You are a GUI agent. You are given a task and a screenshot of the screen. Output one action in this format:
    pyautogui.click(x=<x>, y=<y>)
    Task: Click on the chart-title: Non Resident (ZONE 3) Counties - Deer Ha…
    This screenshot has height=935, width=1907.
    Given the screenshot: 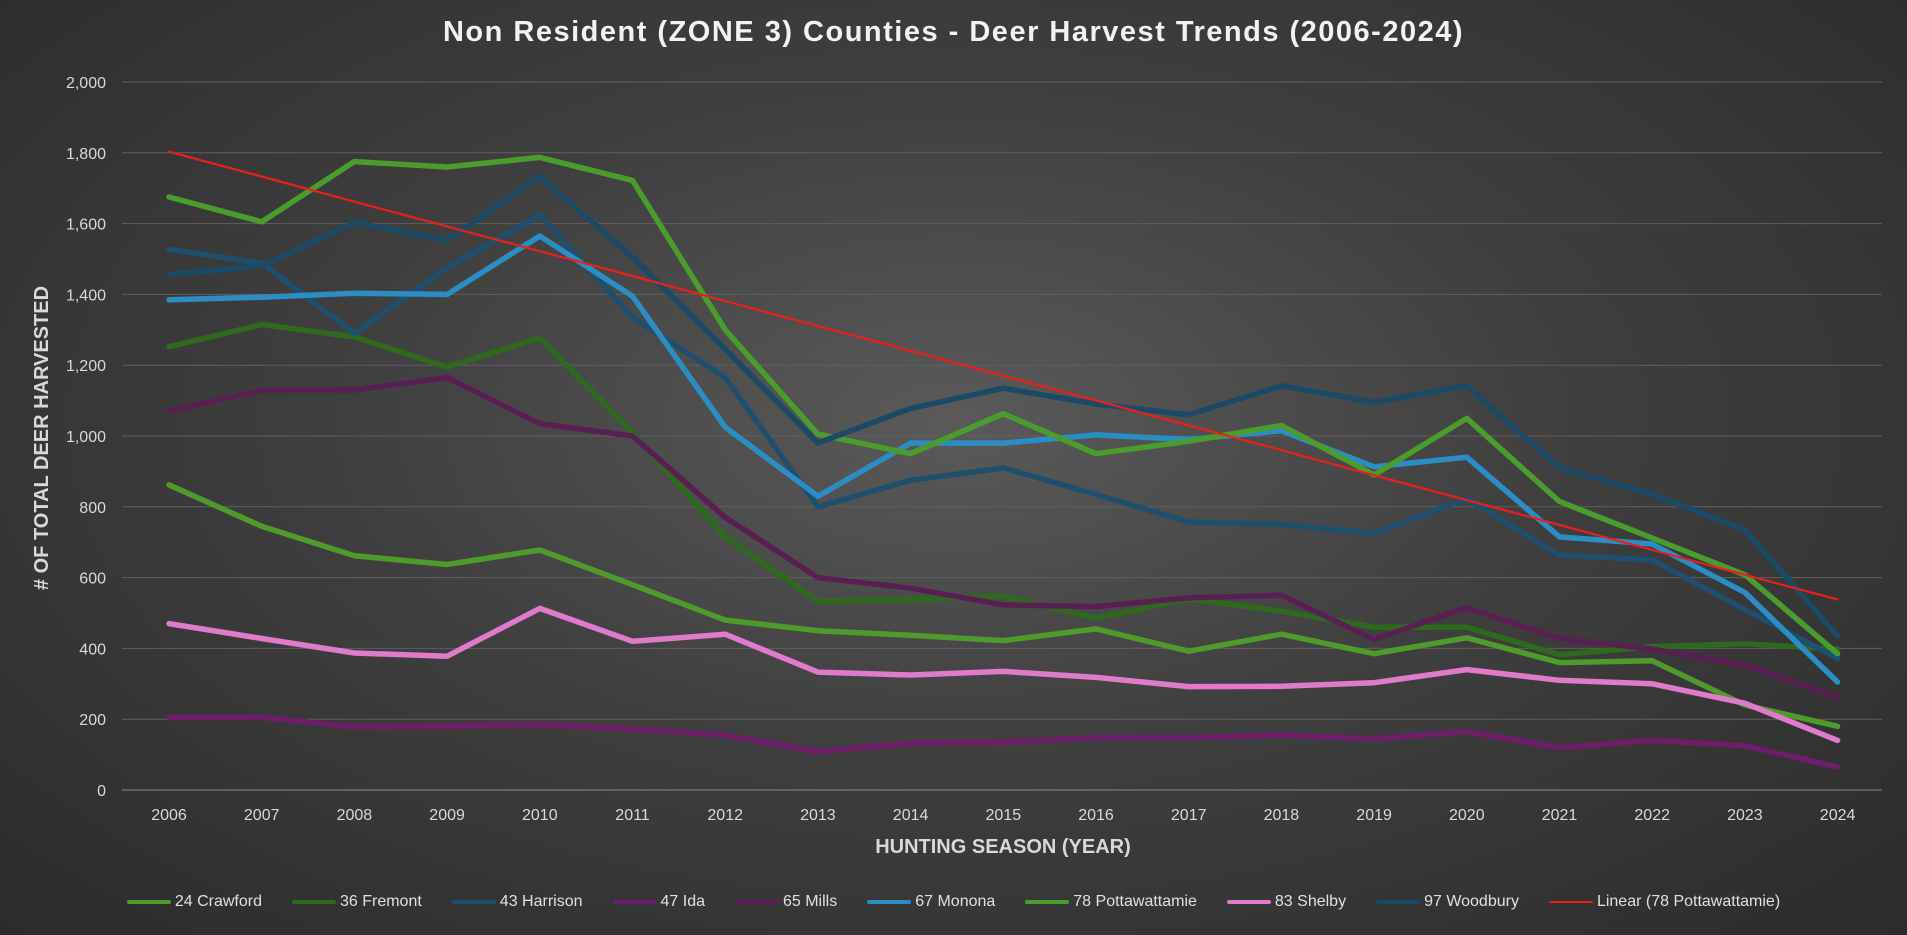 What is the action you would take?
    pyautogui.click(x=953, y=32)
    